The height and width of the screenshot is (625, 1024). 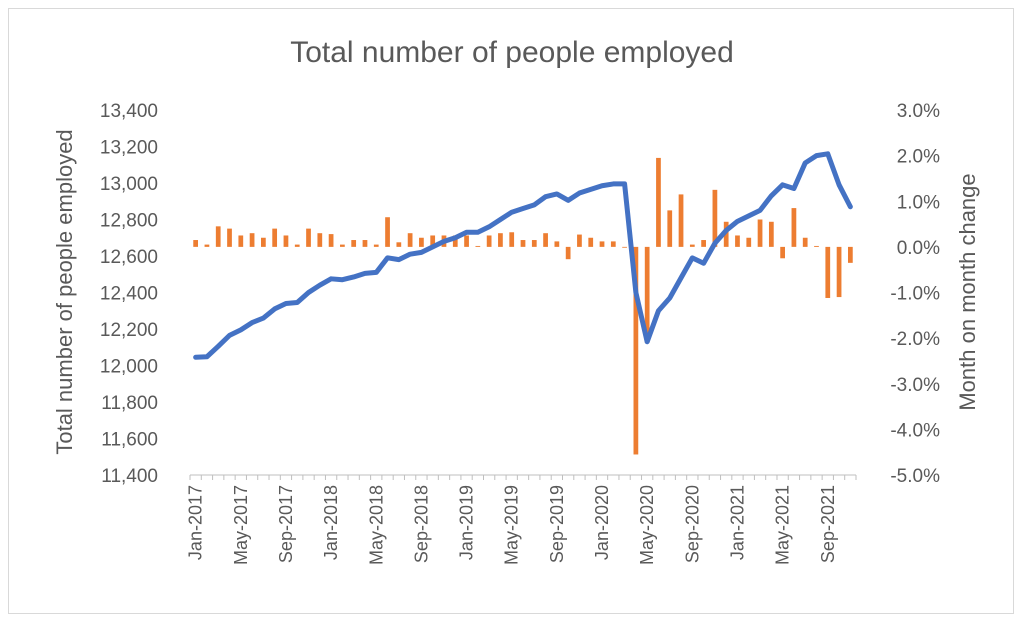 What do you see at coordinates (129, 403) in the screenshot?
I see `left-tick-label: 11,800` at bounding box center [129, 403].